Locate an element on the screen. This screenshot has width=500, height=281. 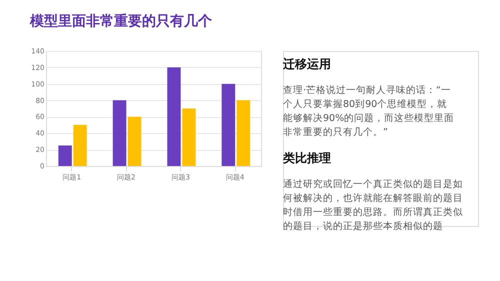
text: 类比推理 is located at coordinates (306, 158).